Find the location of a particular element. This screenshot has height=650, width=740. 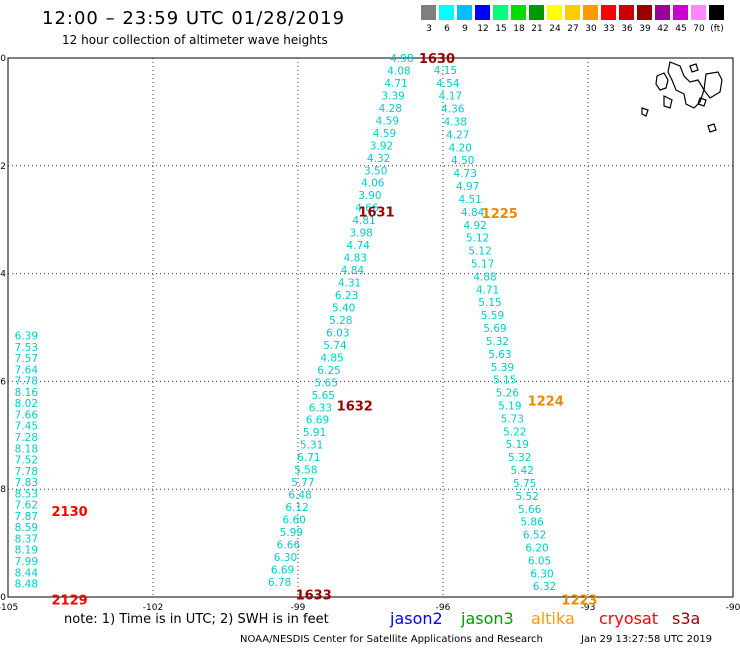

wave-height-value: 3.98 is located at coordinates (360, 234).